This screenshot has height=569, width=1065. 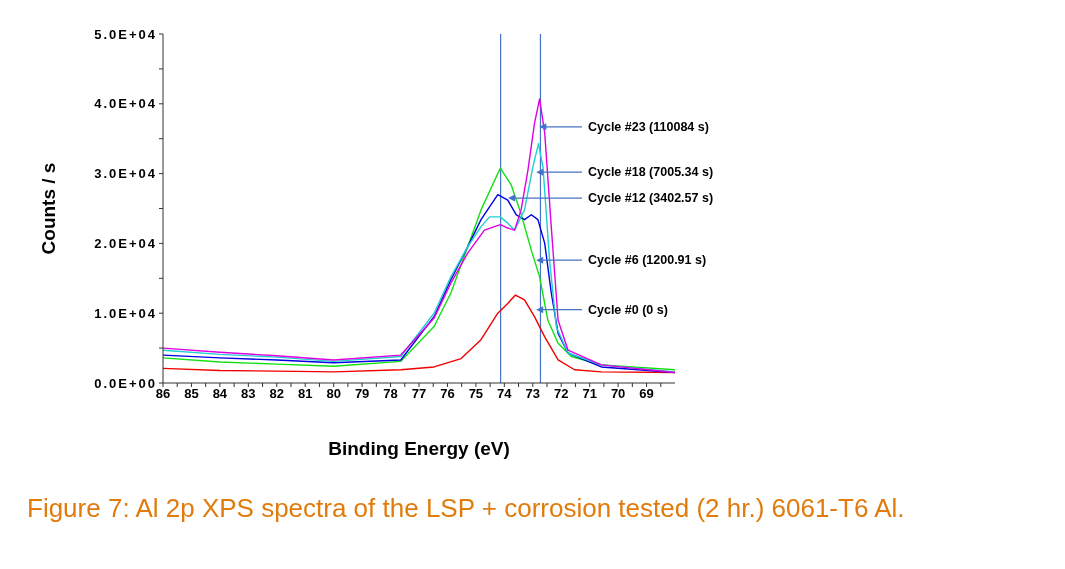 What do you see at coordinates (125, 383) in the screenshot?
I see `y-tick-label: 0.0E+00` at bounding box center [125, 383].